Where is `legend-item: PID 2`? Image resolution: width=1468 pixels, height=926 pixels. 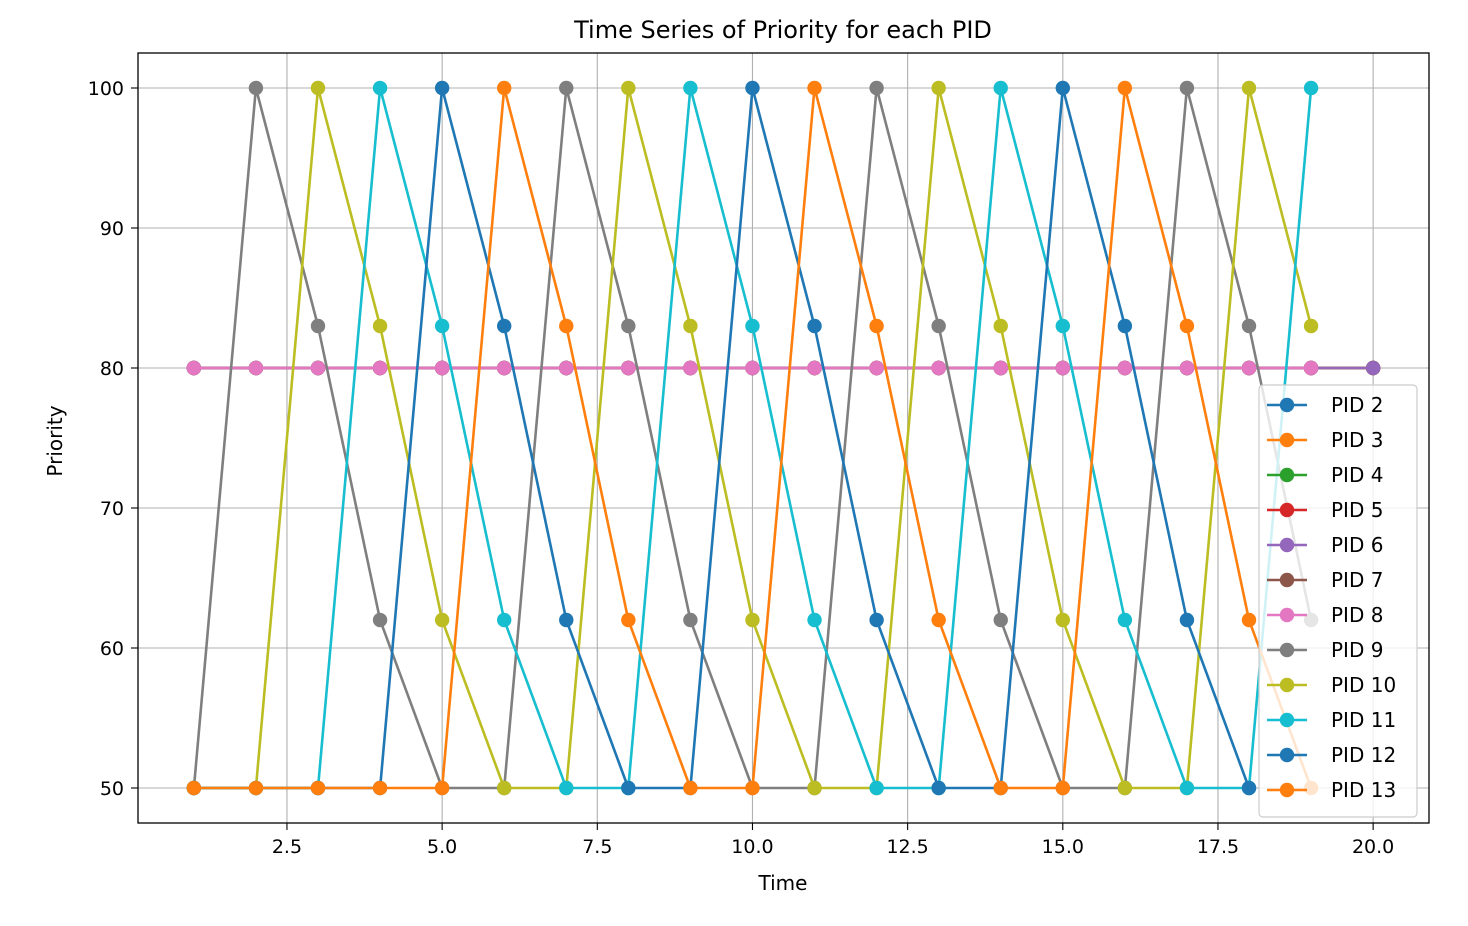
legend-item: PID 2 is located at coordinates (1325, 405).